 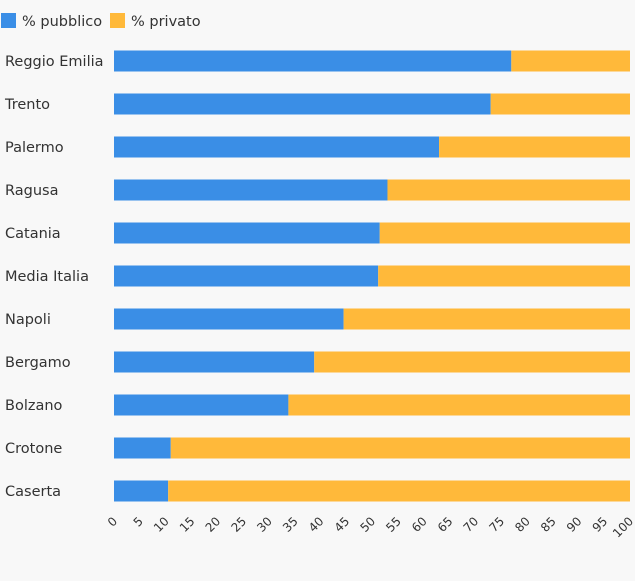 What do you see at coordinates (496, 524) in the screenshot?
I see `x-tick-label: 75` at bounding box center [496, 524].